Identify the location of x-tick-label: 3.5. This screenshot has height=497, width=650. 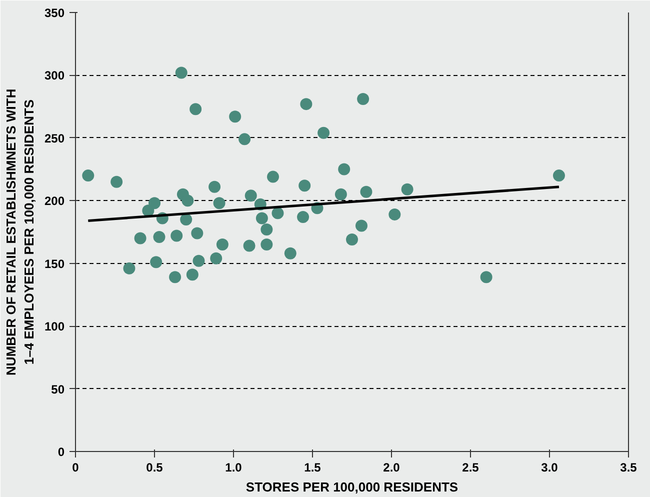
(629, 467).